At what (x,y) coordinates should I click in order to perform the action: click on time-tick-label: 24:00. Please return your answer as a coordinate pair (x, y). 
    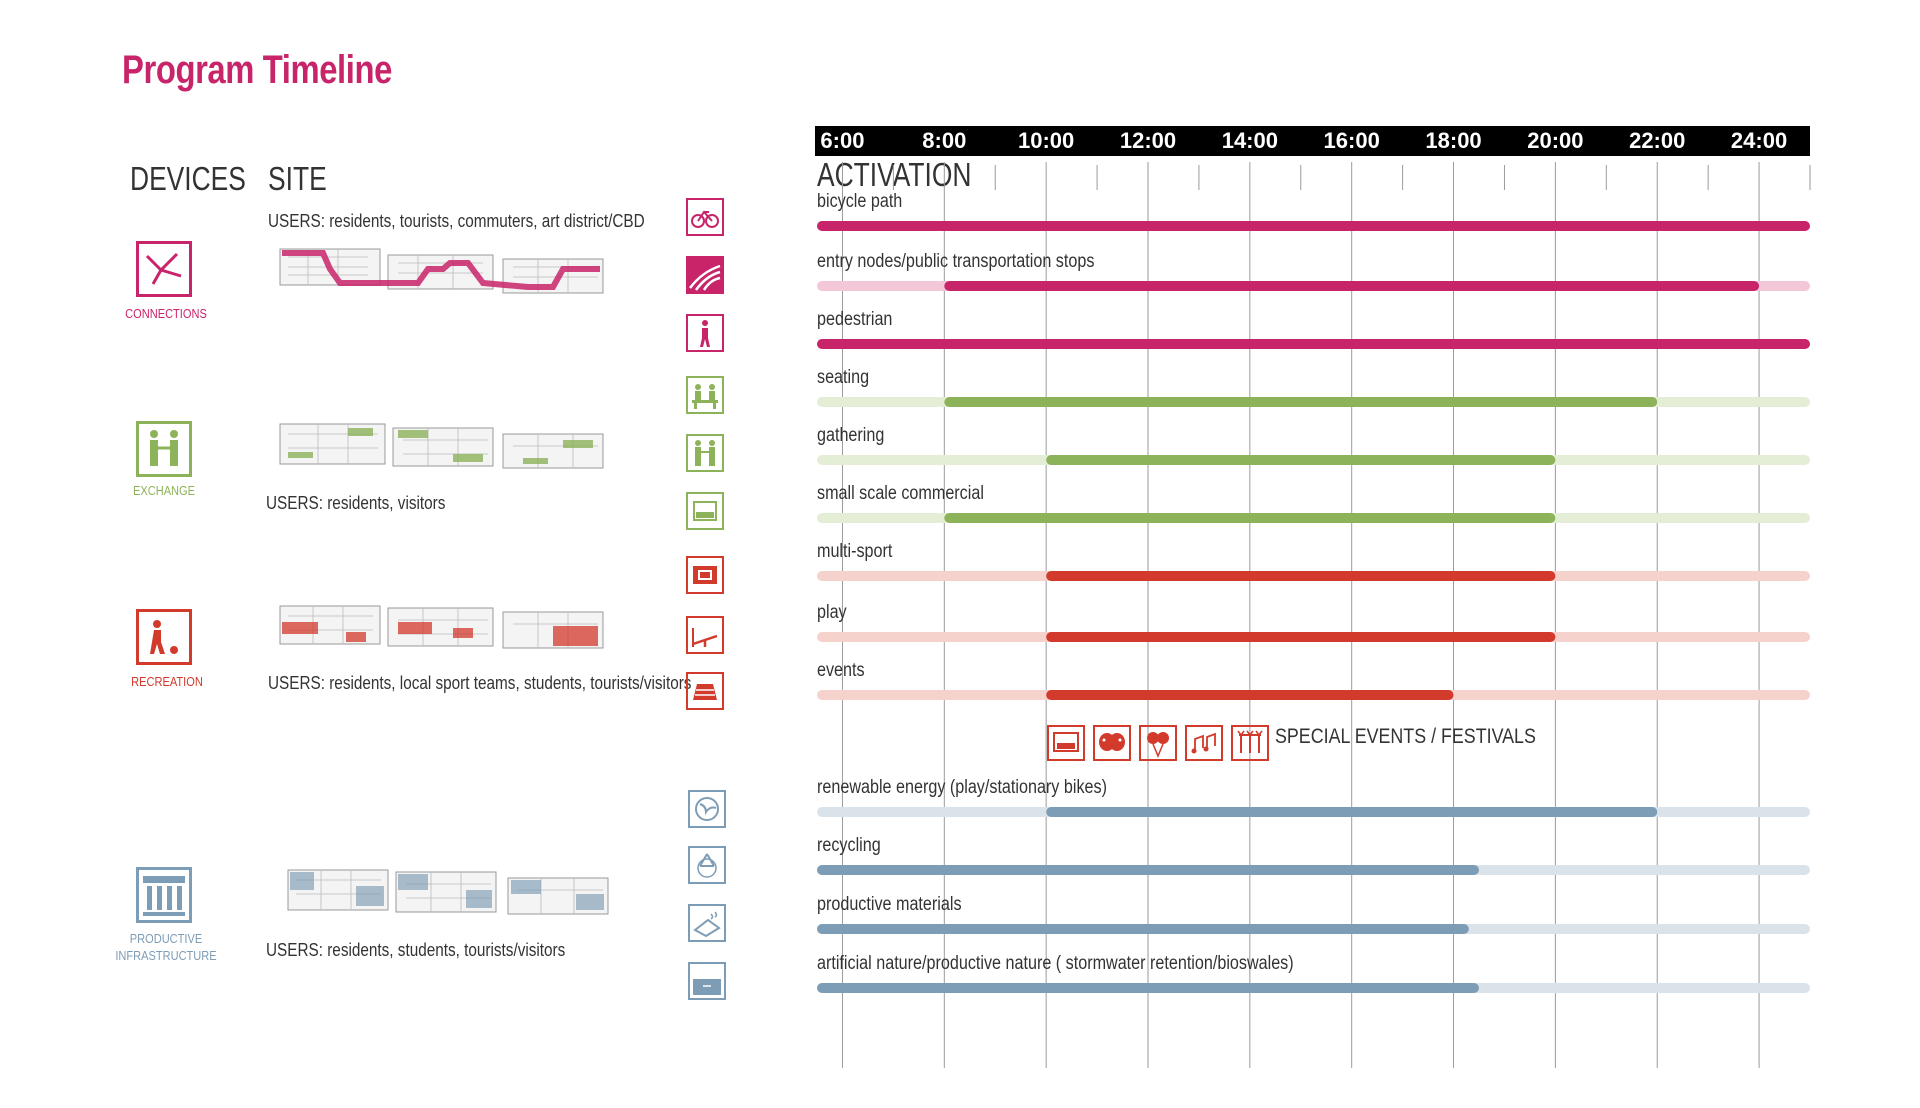
    Looking at the image, I should click on (1759, 140).